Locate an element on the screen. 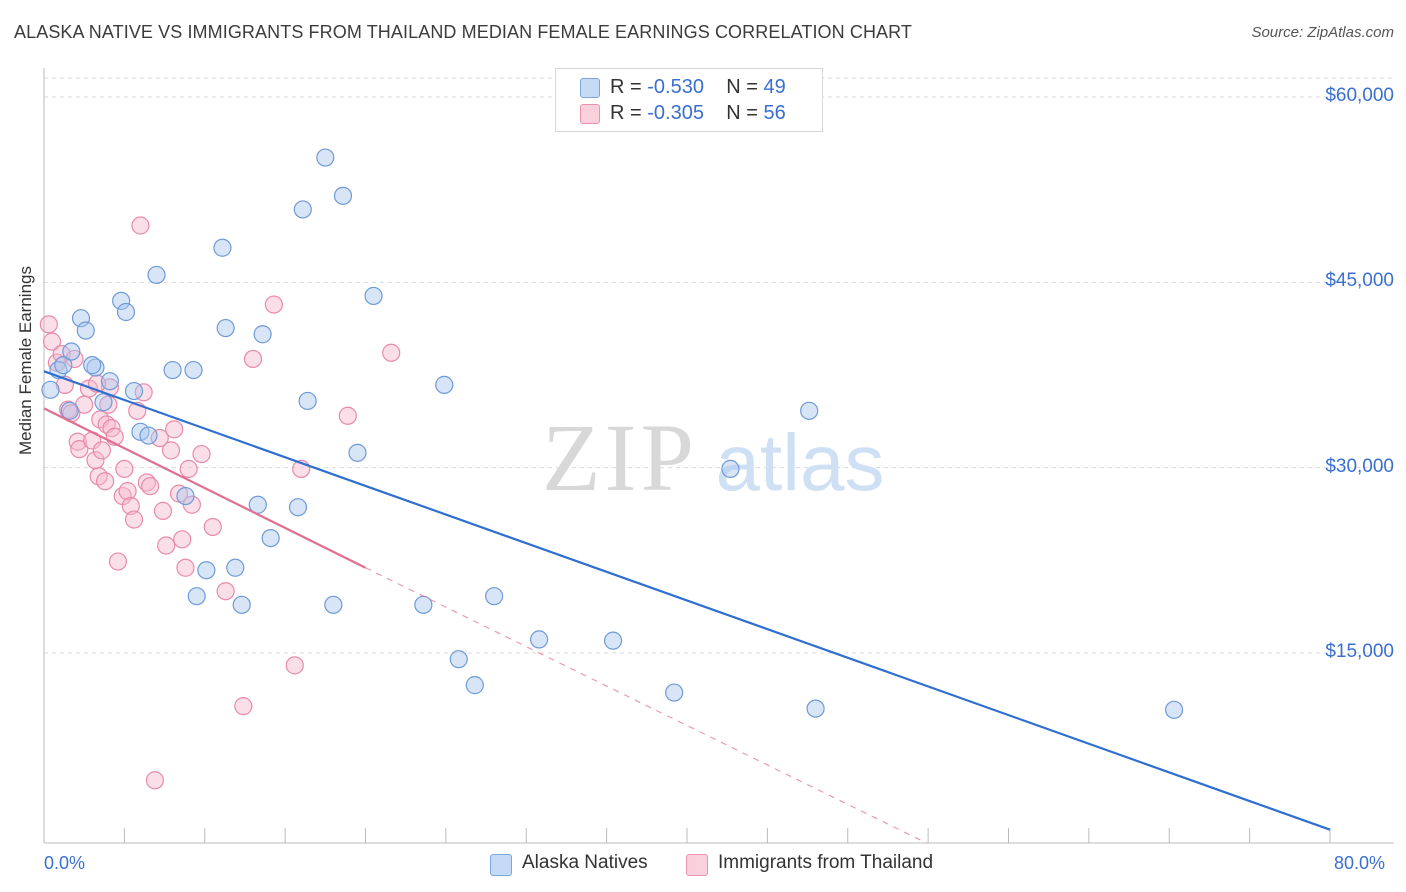 This screenshot has height=892, width=1406. watermark-zip: ZIP is located at coordinates (620, 457).